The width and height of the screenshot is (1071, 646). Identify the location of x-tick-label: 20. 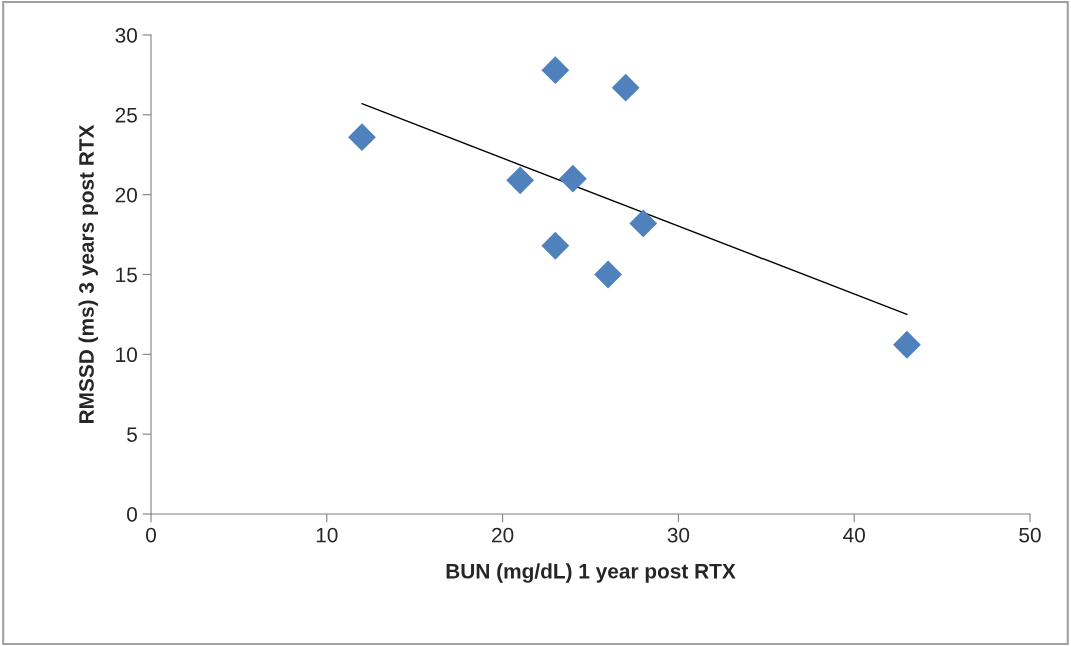
(503, 535).